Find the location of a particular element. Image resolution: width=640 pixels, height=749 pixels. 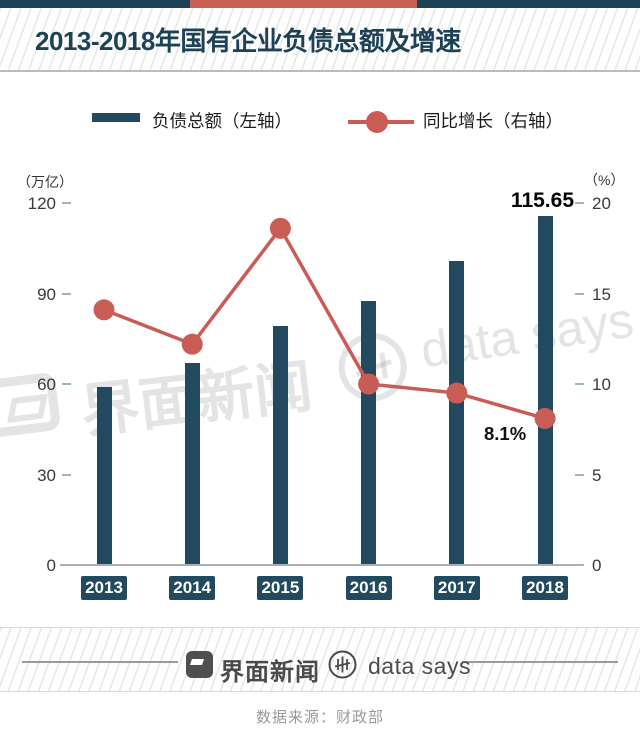

left-tick-label-90: 90 is located at coordinates (46, 294).